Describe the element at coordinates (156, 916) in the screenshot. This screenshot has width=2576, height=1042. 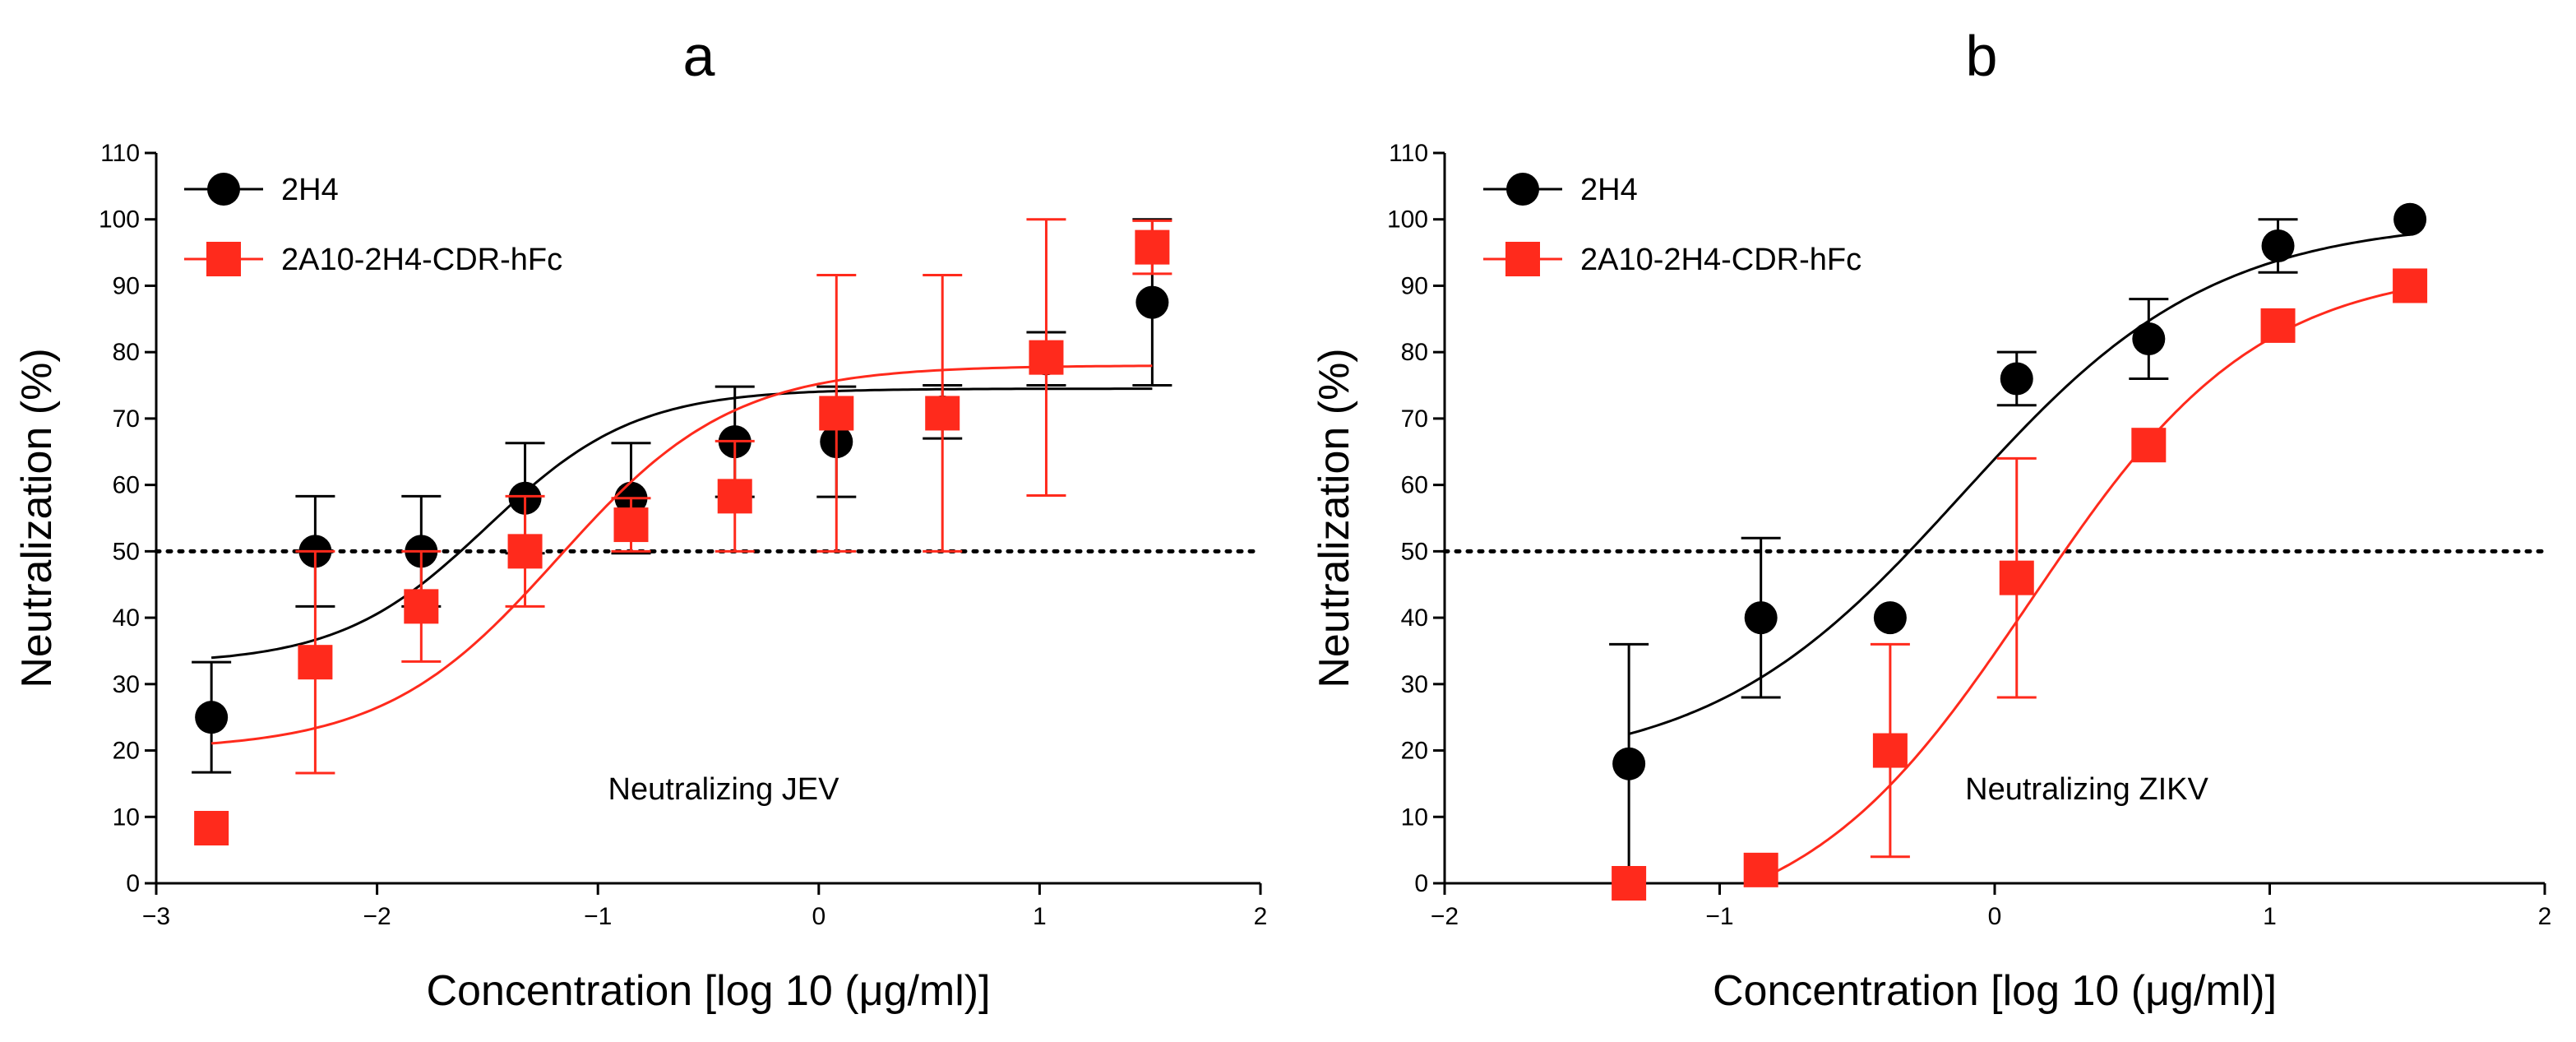
I see `x-tick-label: −3` at that location.